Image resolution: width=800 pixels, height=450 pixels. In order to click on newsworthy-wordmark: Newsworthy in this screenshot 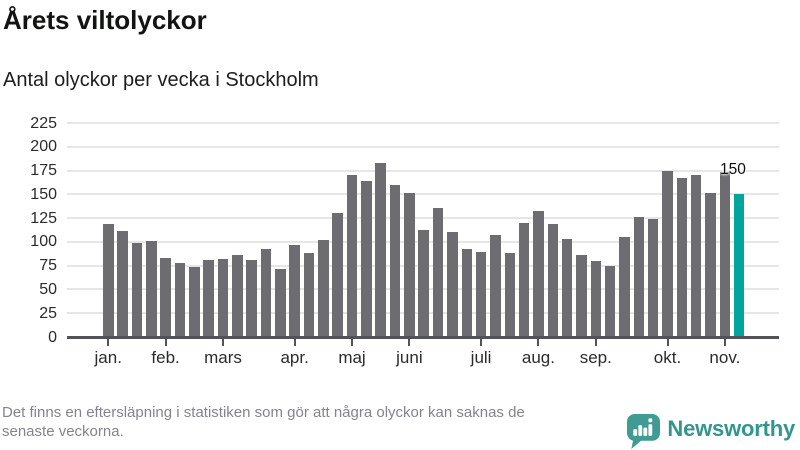, I will do `click(731, 428)`.